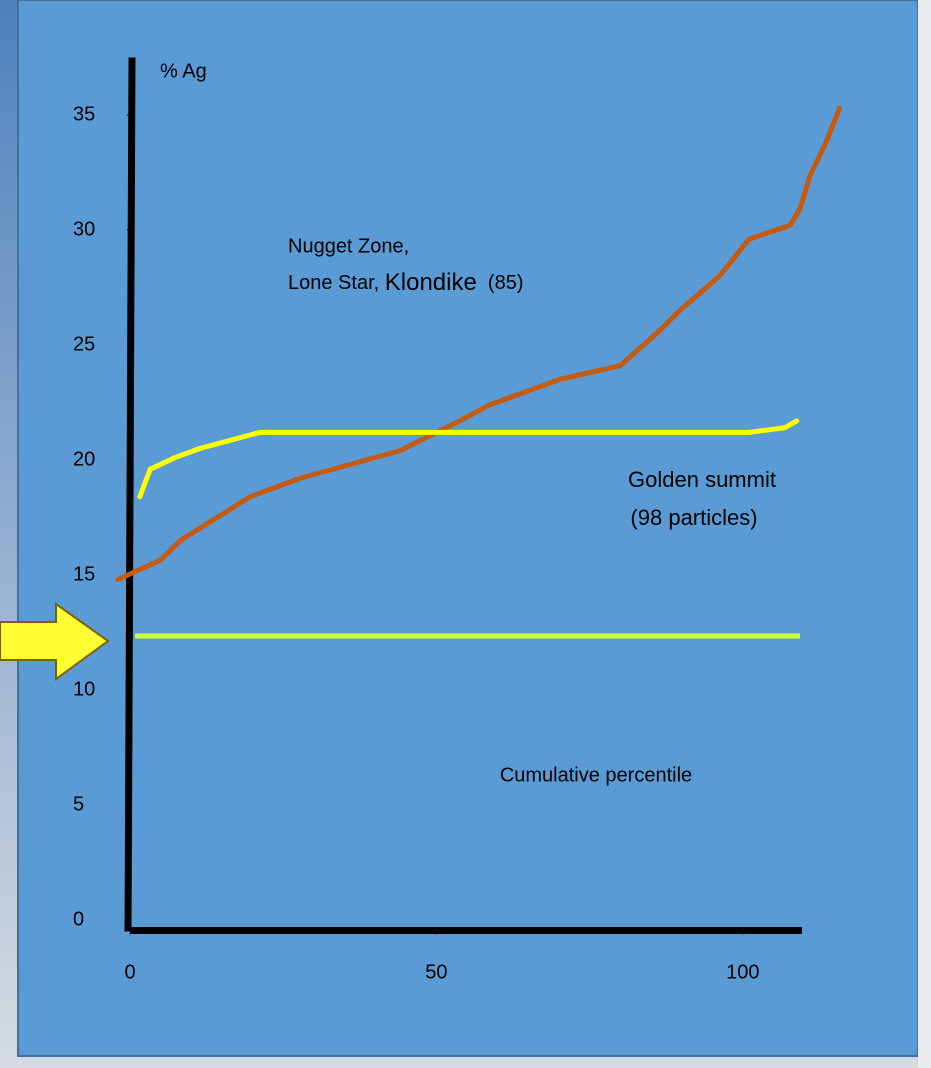 Image resolution: width=931 pixels, height=1068 pixels. Describe the element at coordinates (702, 479) in the screenshot. I see `annotation: Golden summit` at that location.